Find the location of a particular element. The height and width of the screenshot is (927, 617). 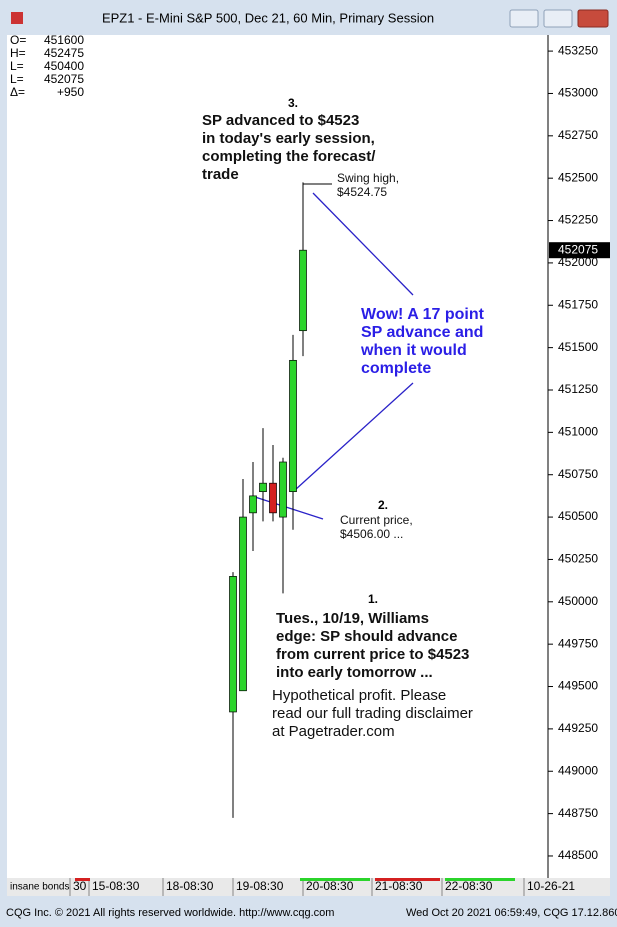

app-icon is located at coordinates (17, 18).